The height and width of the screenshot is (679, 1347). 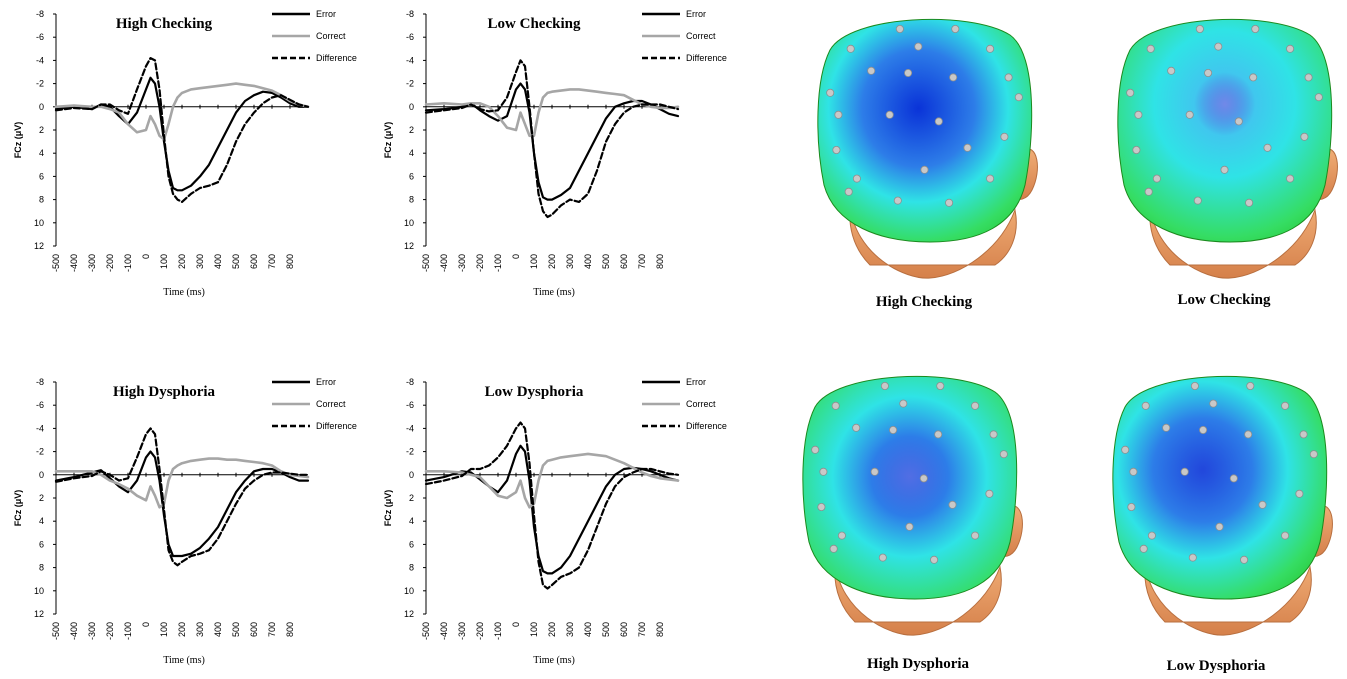 What do you see at coordinates (554, 660) in the screenshot?
I see `x-axis-label: Time (ms)` at bounding box center [554, 660].